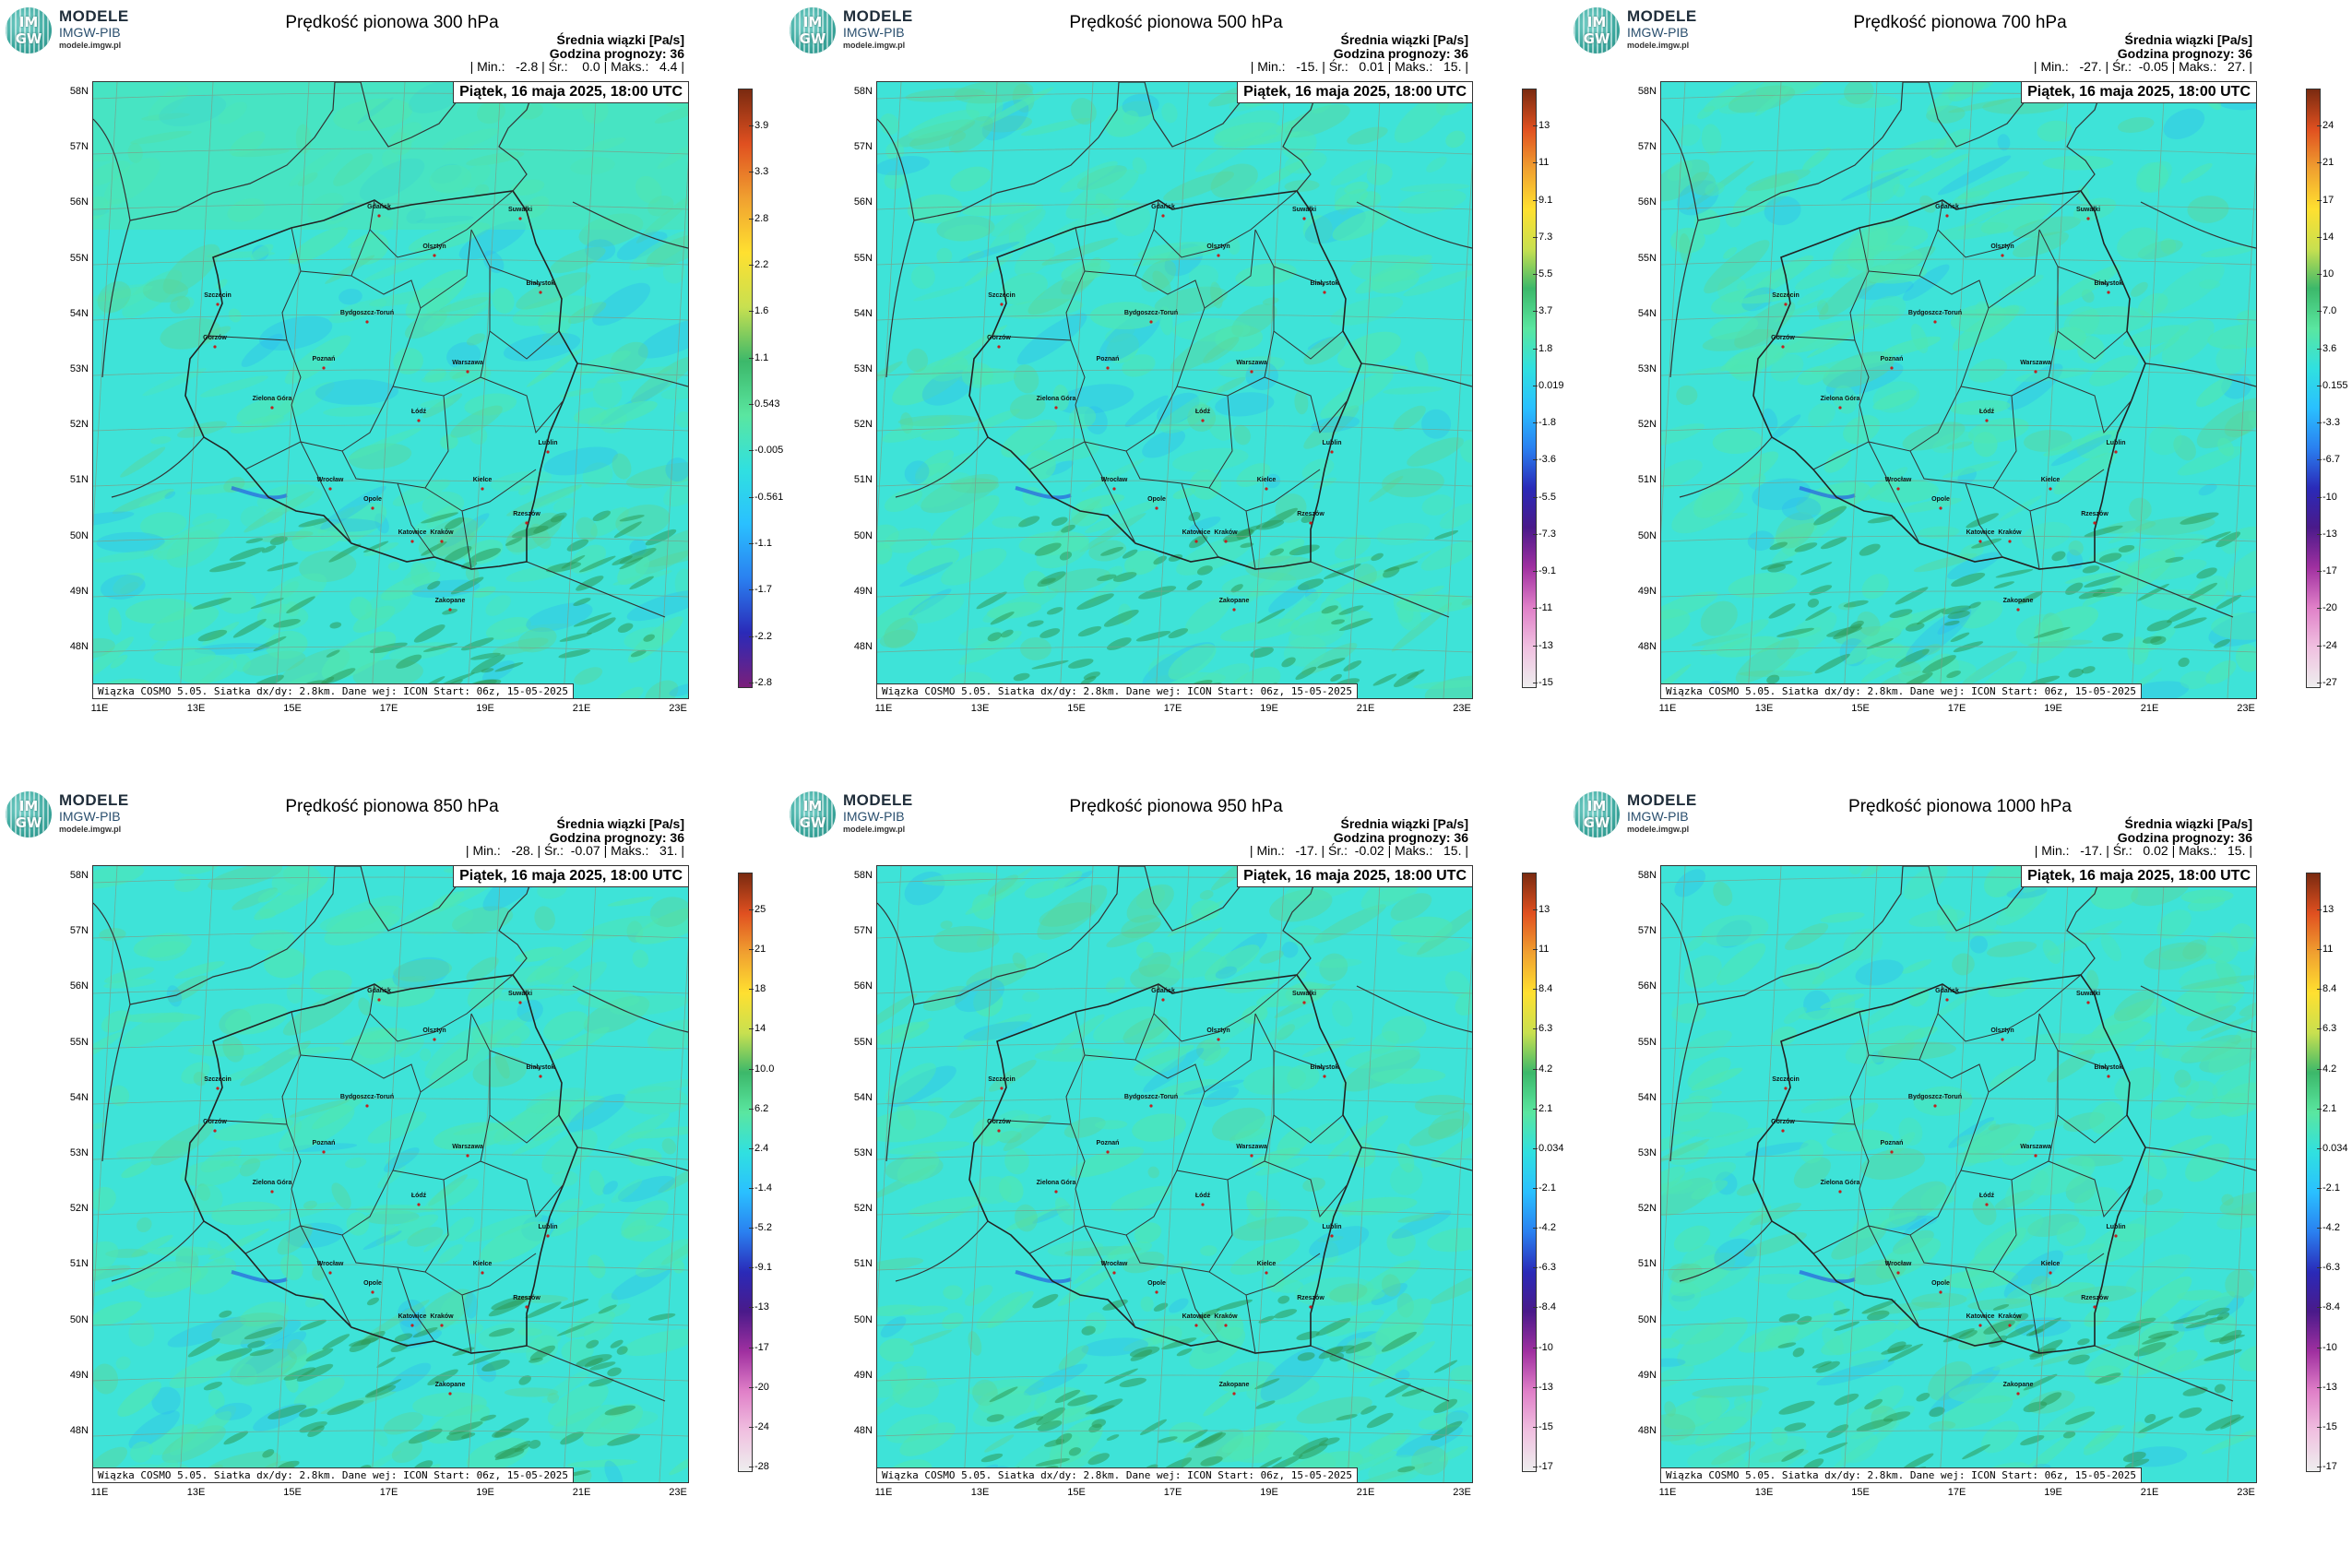 The width and height of the screenshot is (2352, 1568). What do you see at coordinates (79, 258) in the screenshot?
I see `latitude-label: 55N` at bounding box center [79, 258].